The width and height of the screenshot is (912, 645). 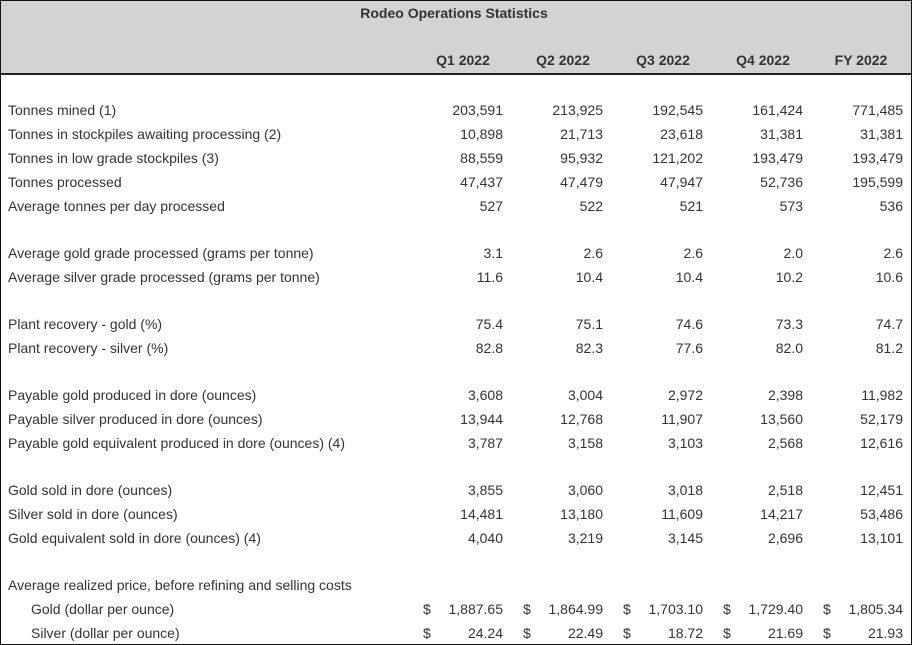 I want to click on column-header-q3: Q3 2022, so click(x=663, y=60).